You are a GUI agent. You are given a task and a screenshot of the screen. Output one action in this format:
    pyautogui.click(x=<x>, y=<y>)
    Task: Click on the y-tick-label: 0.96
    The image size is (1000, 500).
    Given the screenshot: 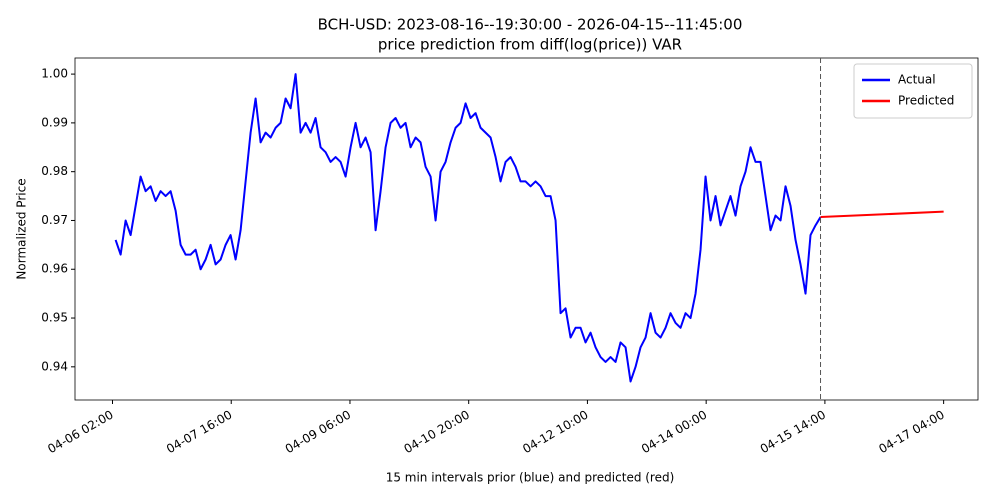 What is the action you would take?
    pyautogui.click(x=54, y=269)
    